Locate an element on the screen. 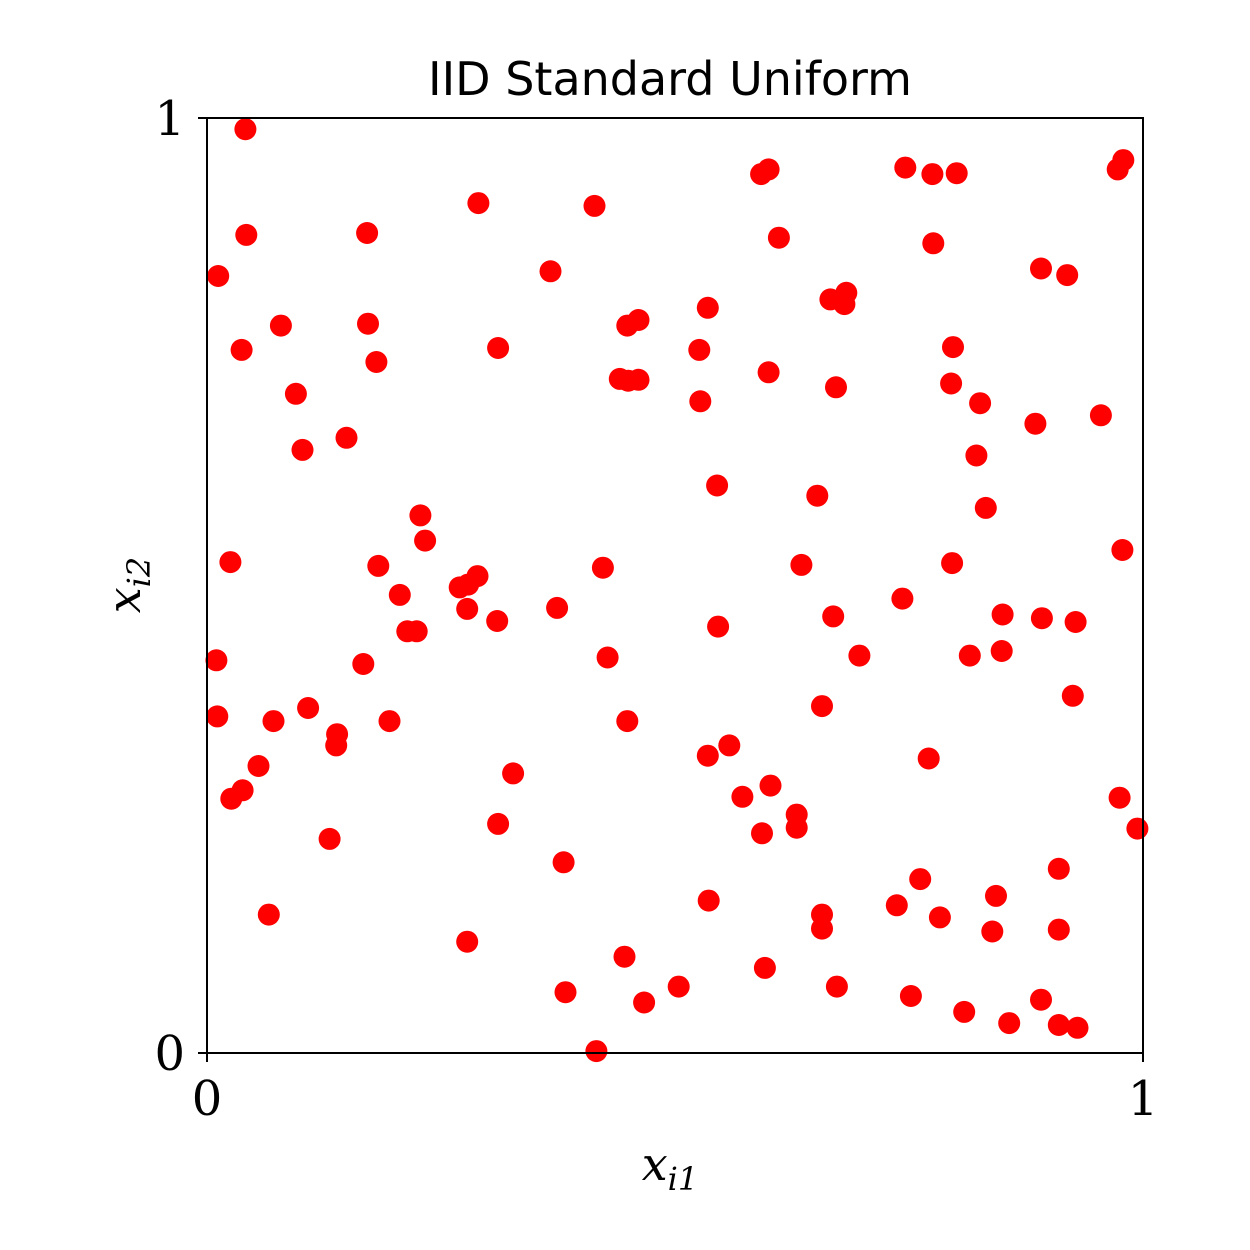  y-tick-label: 1 is located at coordinates (169, 119).